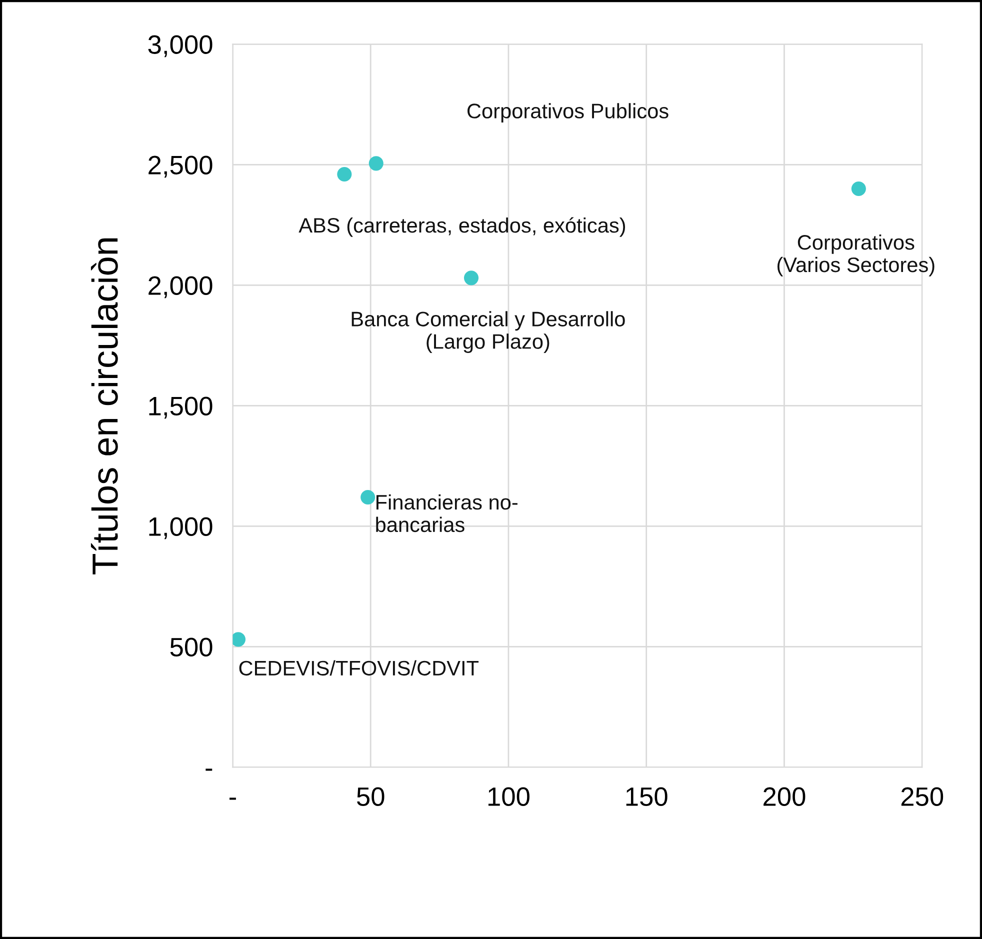 Image resolution: width=982 pixels, height=939 pixels. Describe the element at coordinates (209, 769) in the screenshot. I see `y-tick-label: -` at that location.